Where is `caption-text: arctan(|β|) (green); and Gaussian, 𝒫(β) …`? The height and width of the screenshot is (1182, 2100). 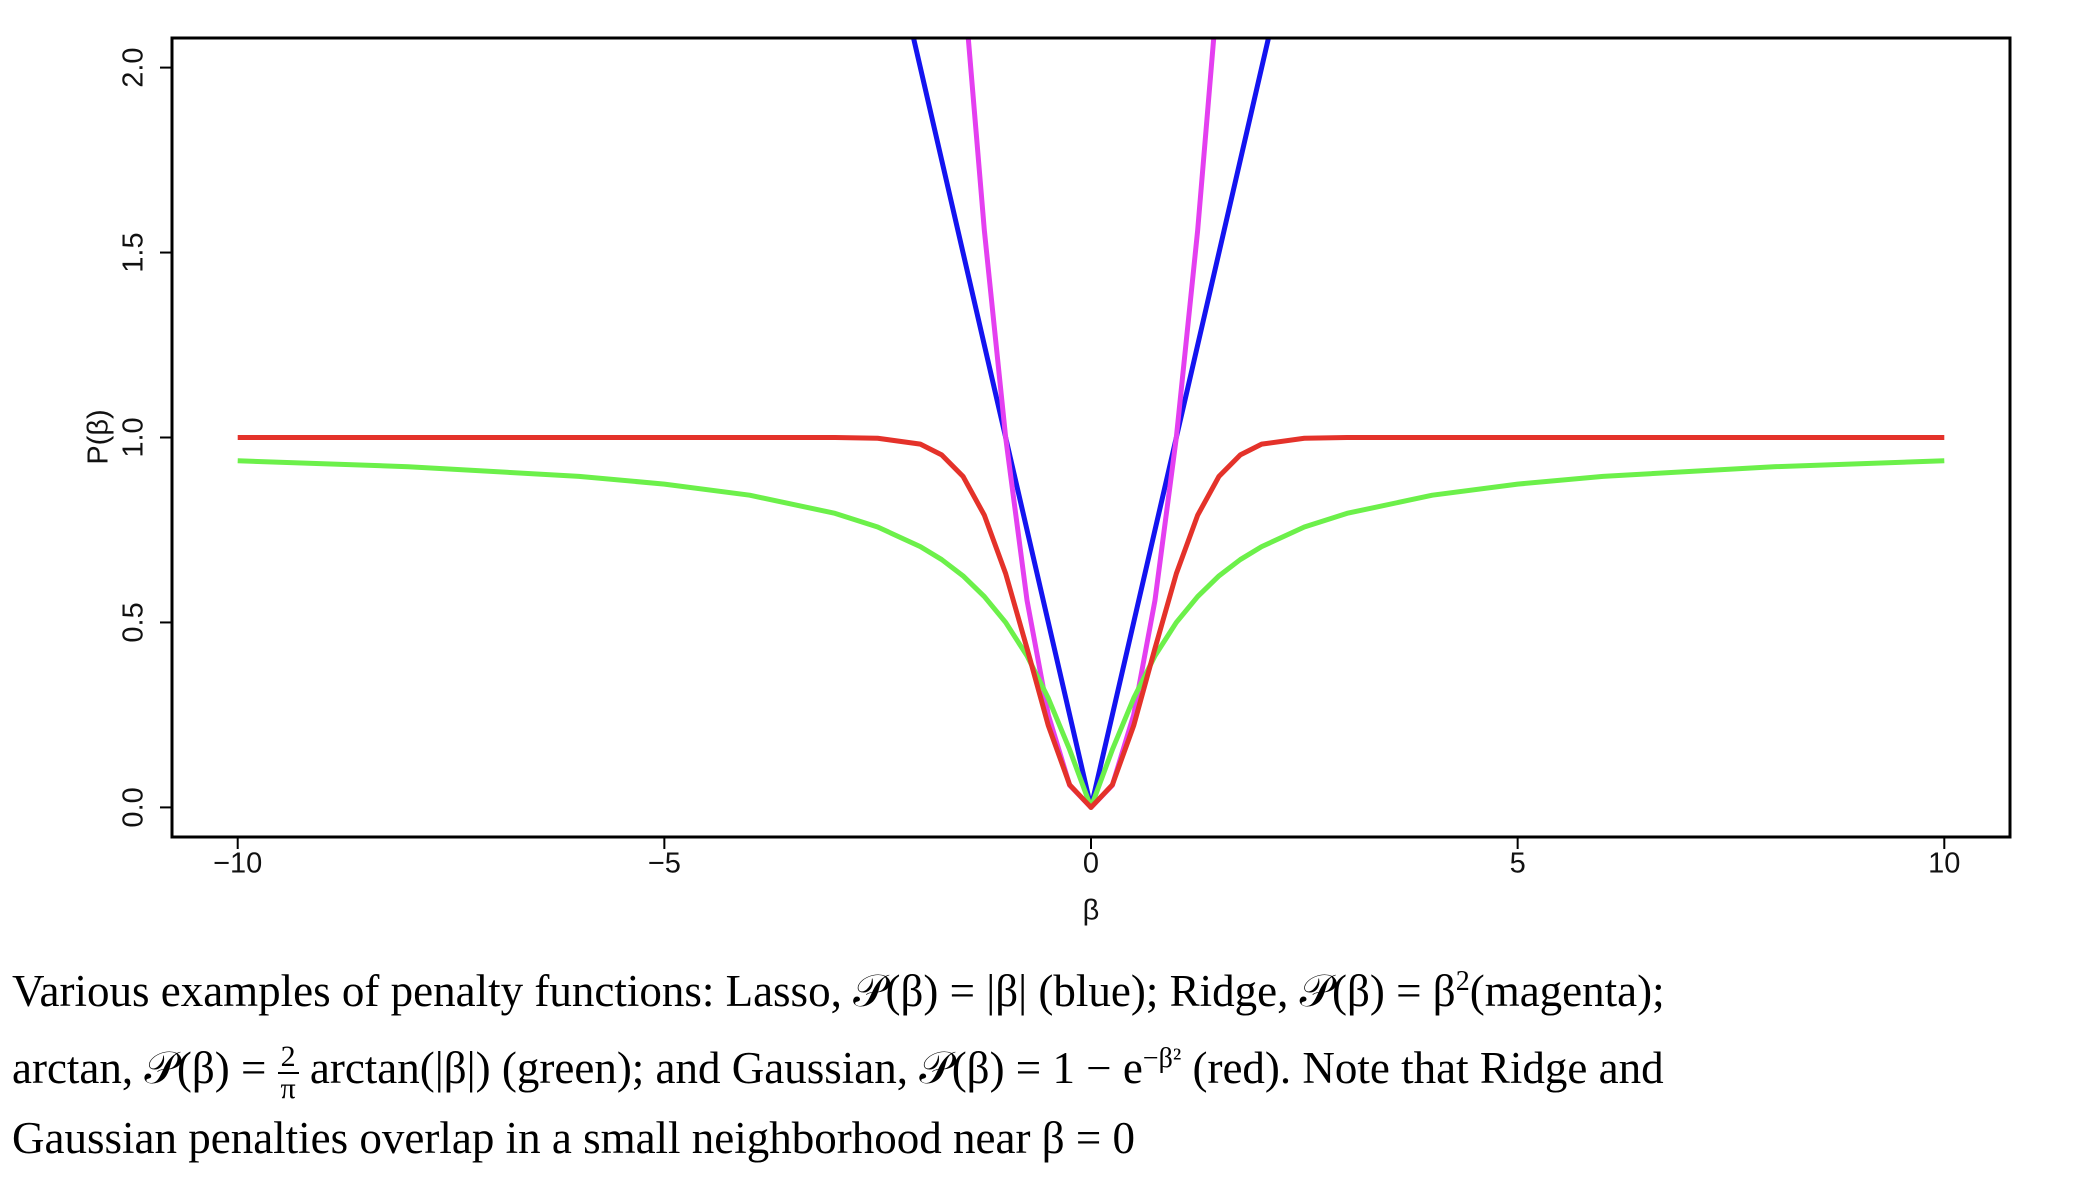
caption-text: arctan(|β|) (green); and Gaussian, 𝒫(β) … is located at coordinates (720, 1068).